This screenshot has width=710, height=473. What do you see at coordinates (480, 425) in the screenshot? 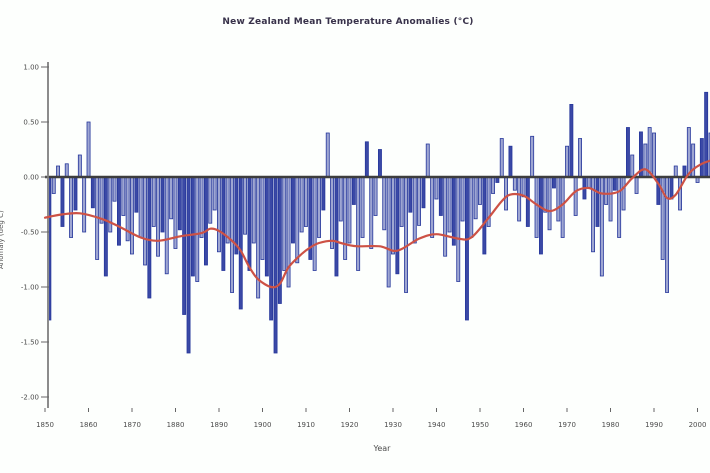
I see `x-tick-label: 1950` at bounding box center [480, 425].